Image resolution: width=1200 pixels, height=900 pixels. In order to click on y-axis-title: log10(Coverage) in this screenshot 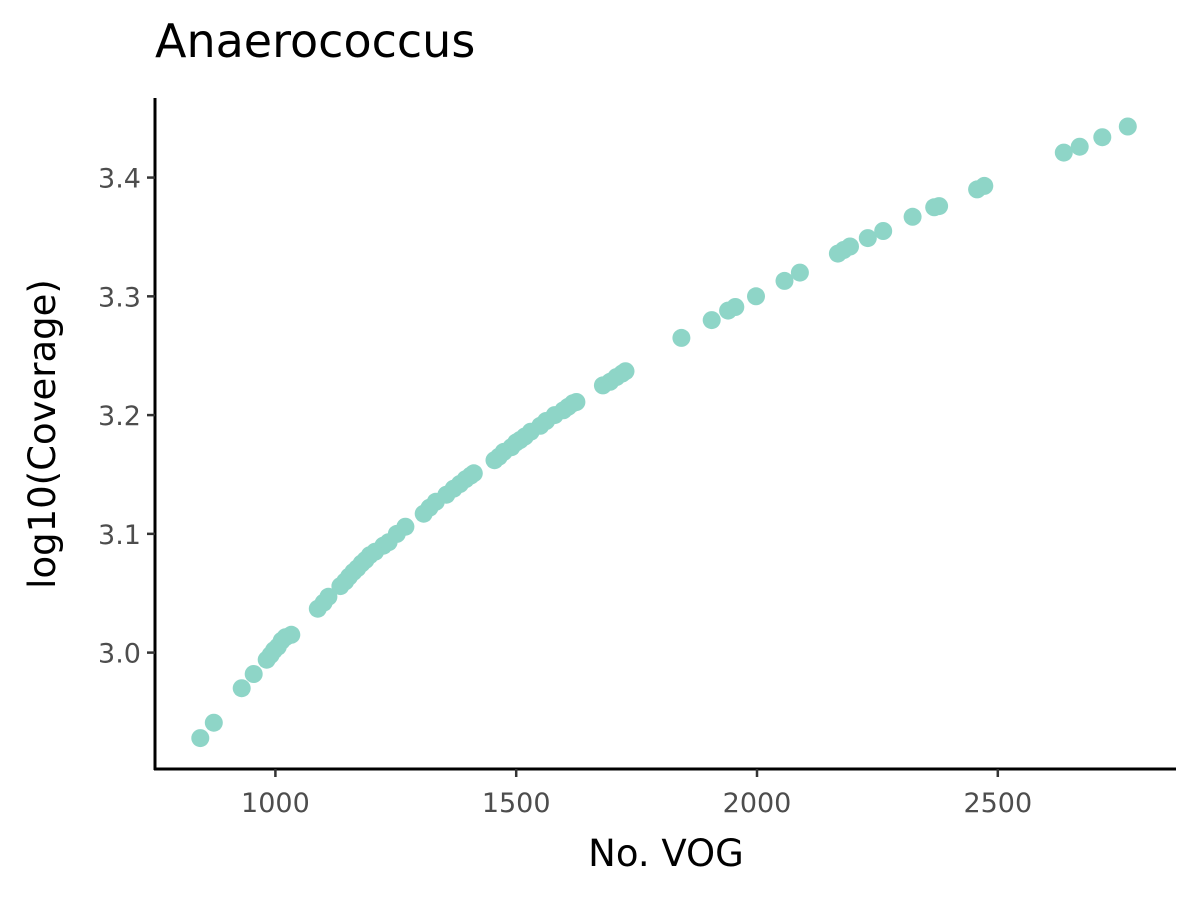, I will do `click(42, 434)`.